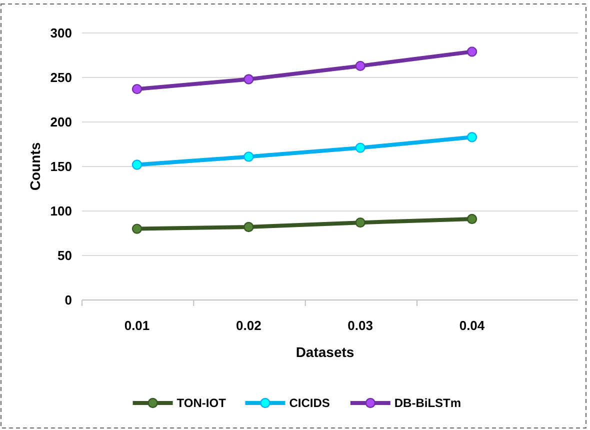  What do you see at coordinates (428, 403) in the screenshot?
I see `legend-label: DB-BiLSTm` at bounding box center [428, 403].